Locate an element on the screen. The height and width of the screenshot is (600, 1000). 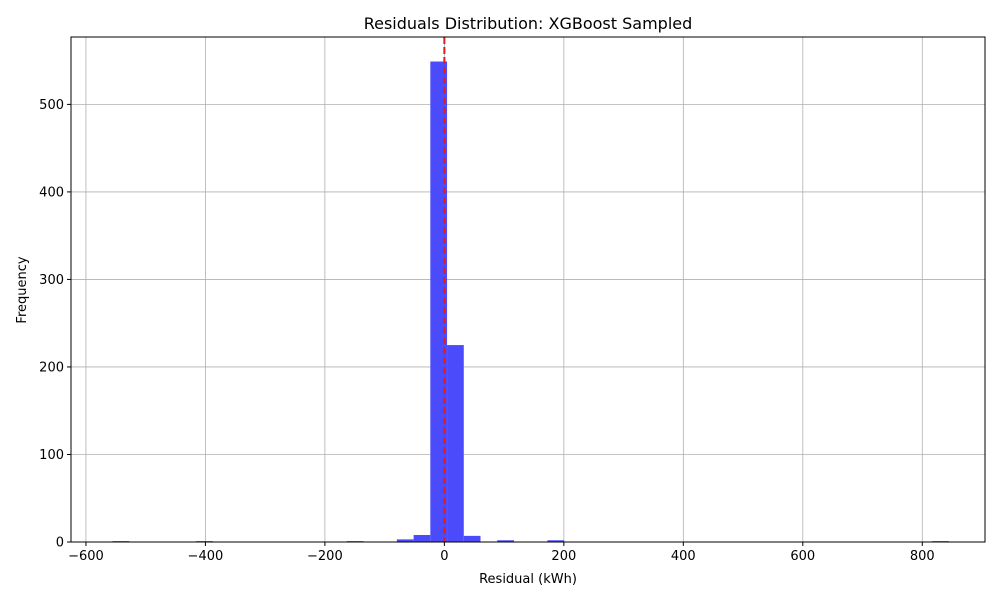
x-tick-label: 600 is located at coordinates (802, 556).